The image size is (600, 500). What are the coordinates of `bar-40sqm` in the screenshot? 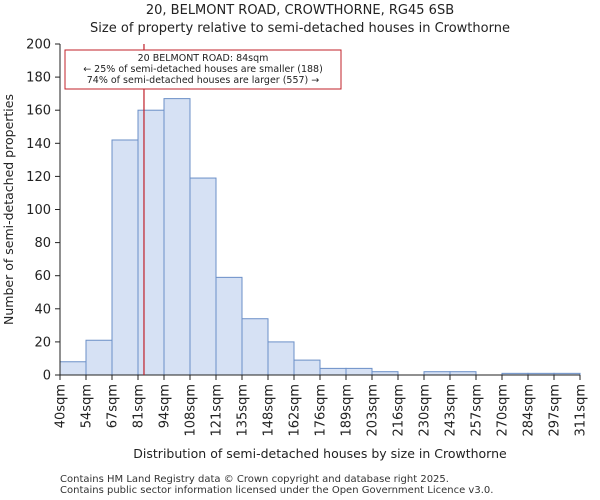 It's located at (73, 368).